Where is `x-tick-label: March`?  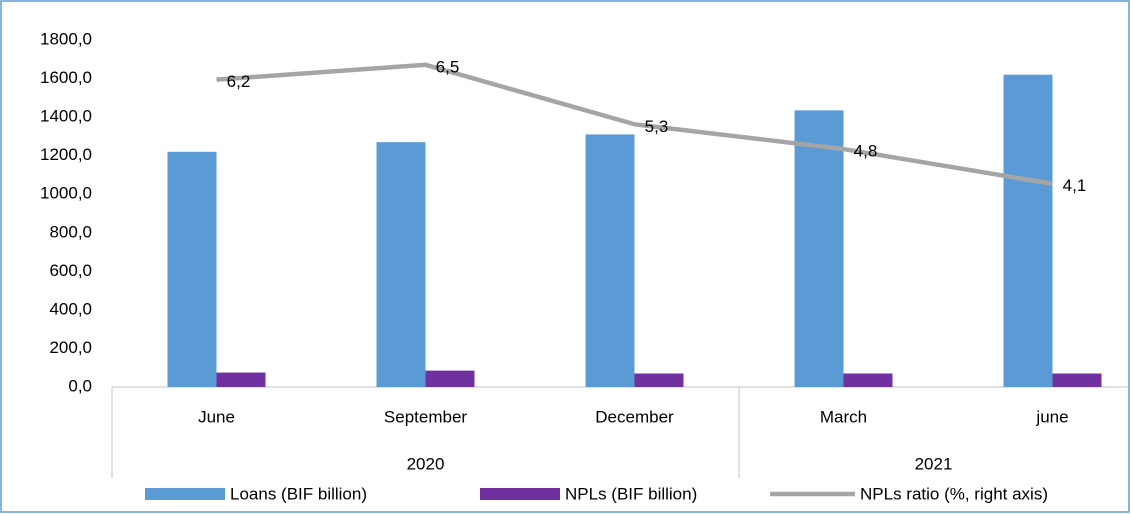 x-tick-label: March is located at coordinates (843, 416).